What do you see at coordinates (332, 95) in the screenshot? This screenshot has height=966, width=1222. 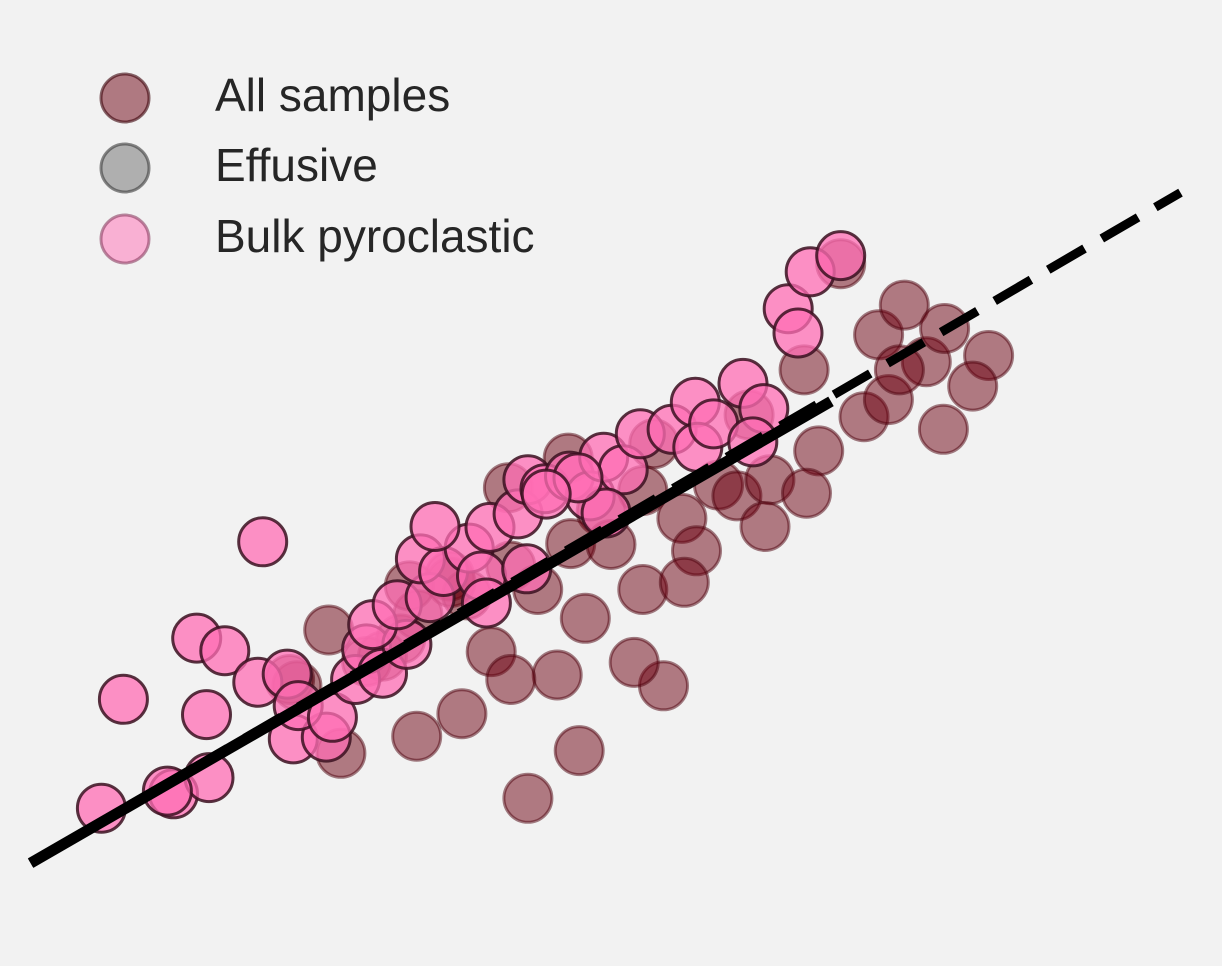 I see `legend-label-all-samples: All samples` at bounding box center [332, 95].